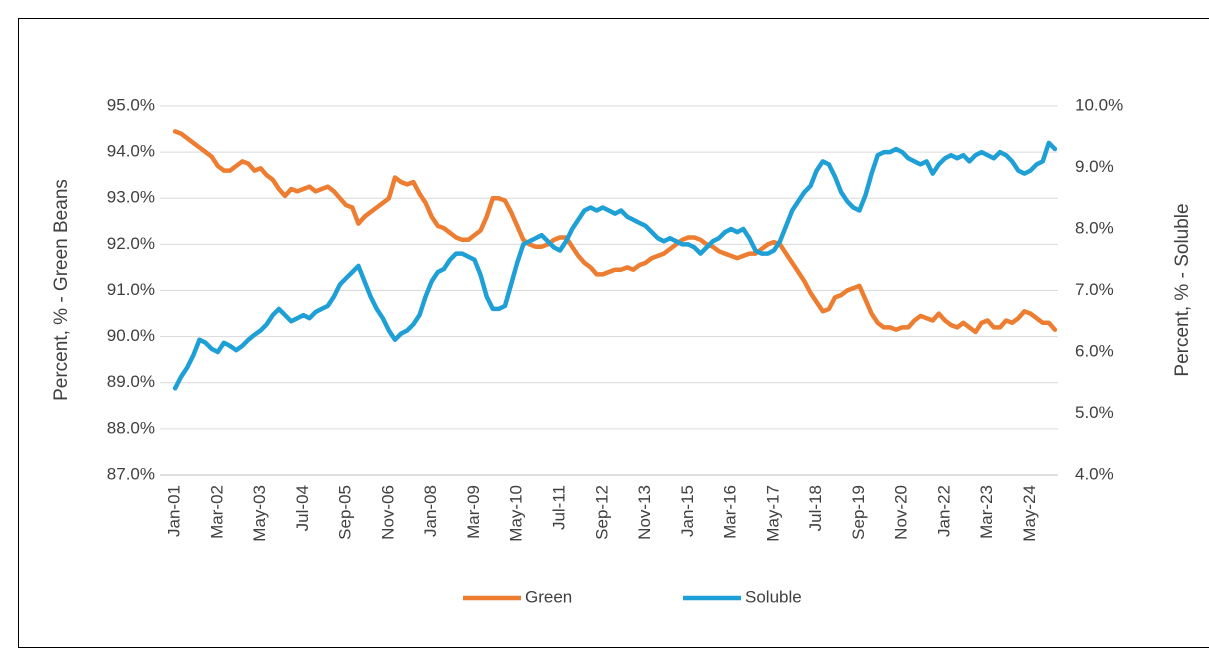 This screenshot has width=1209, height=648. I want to click on y2-tick-label: 4.0%, so click(1094, 473).